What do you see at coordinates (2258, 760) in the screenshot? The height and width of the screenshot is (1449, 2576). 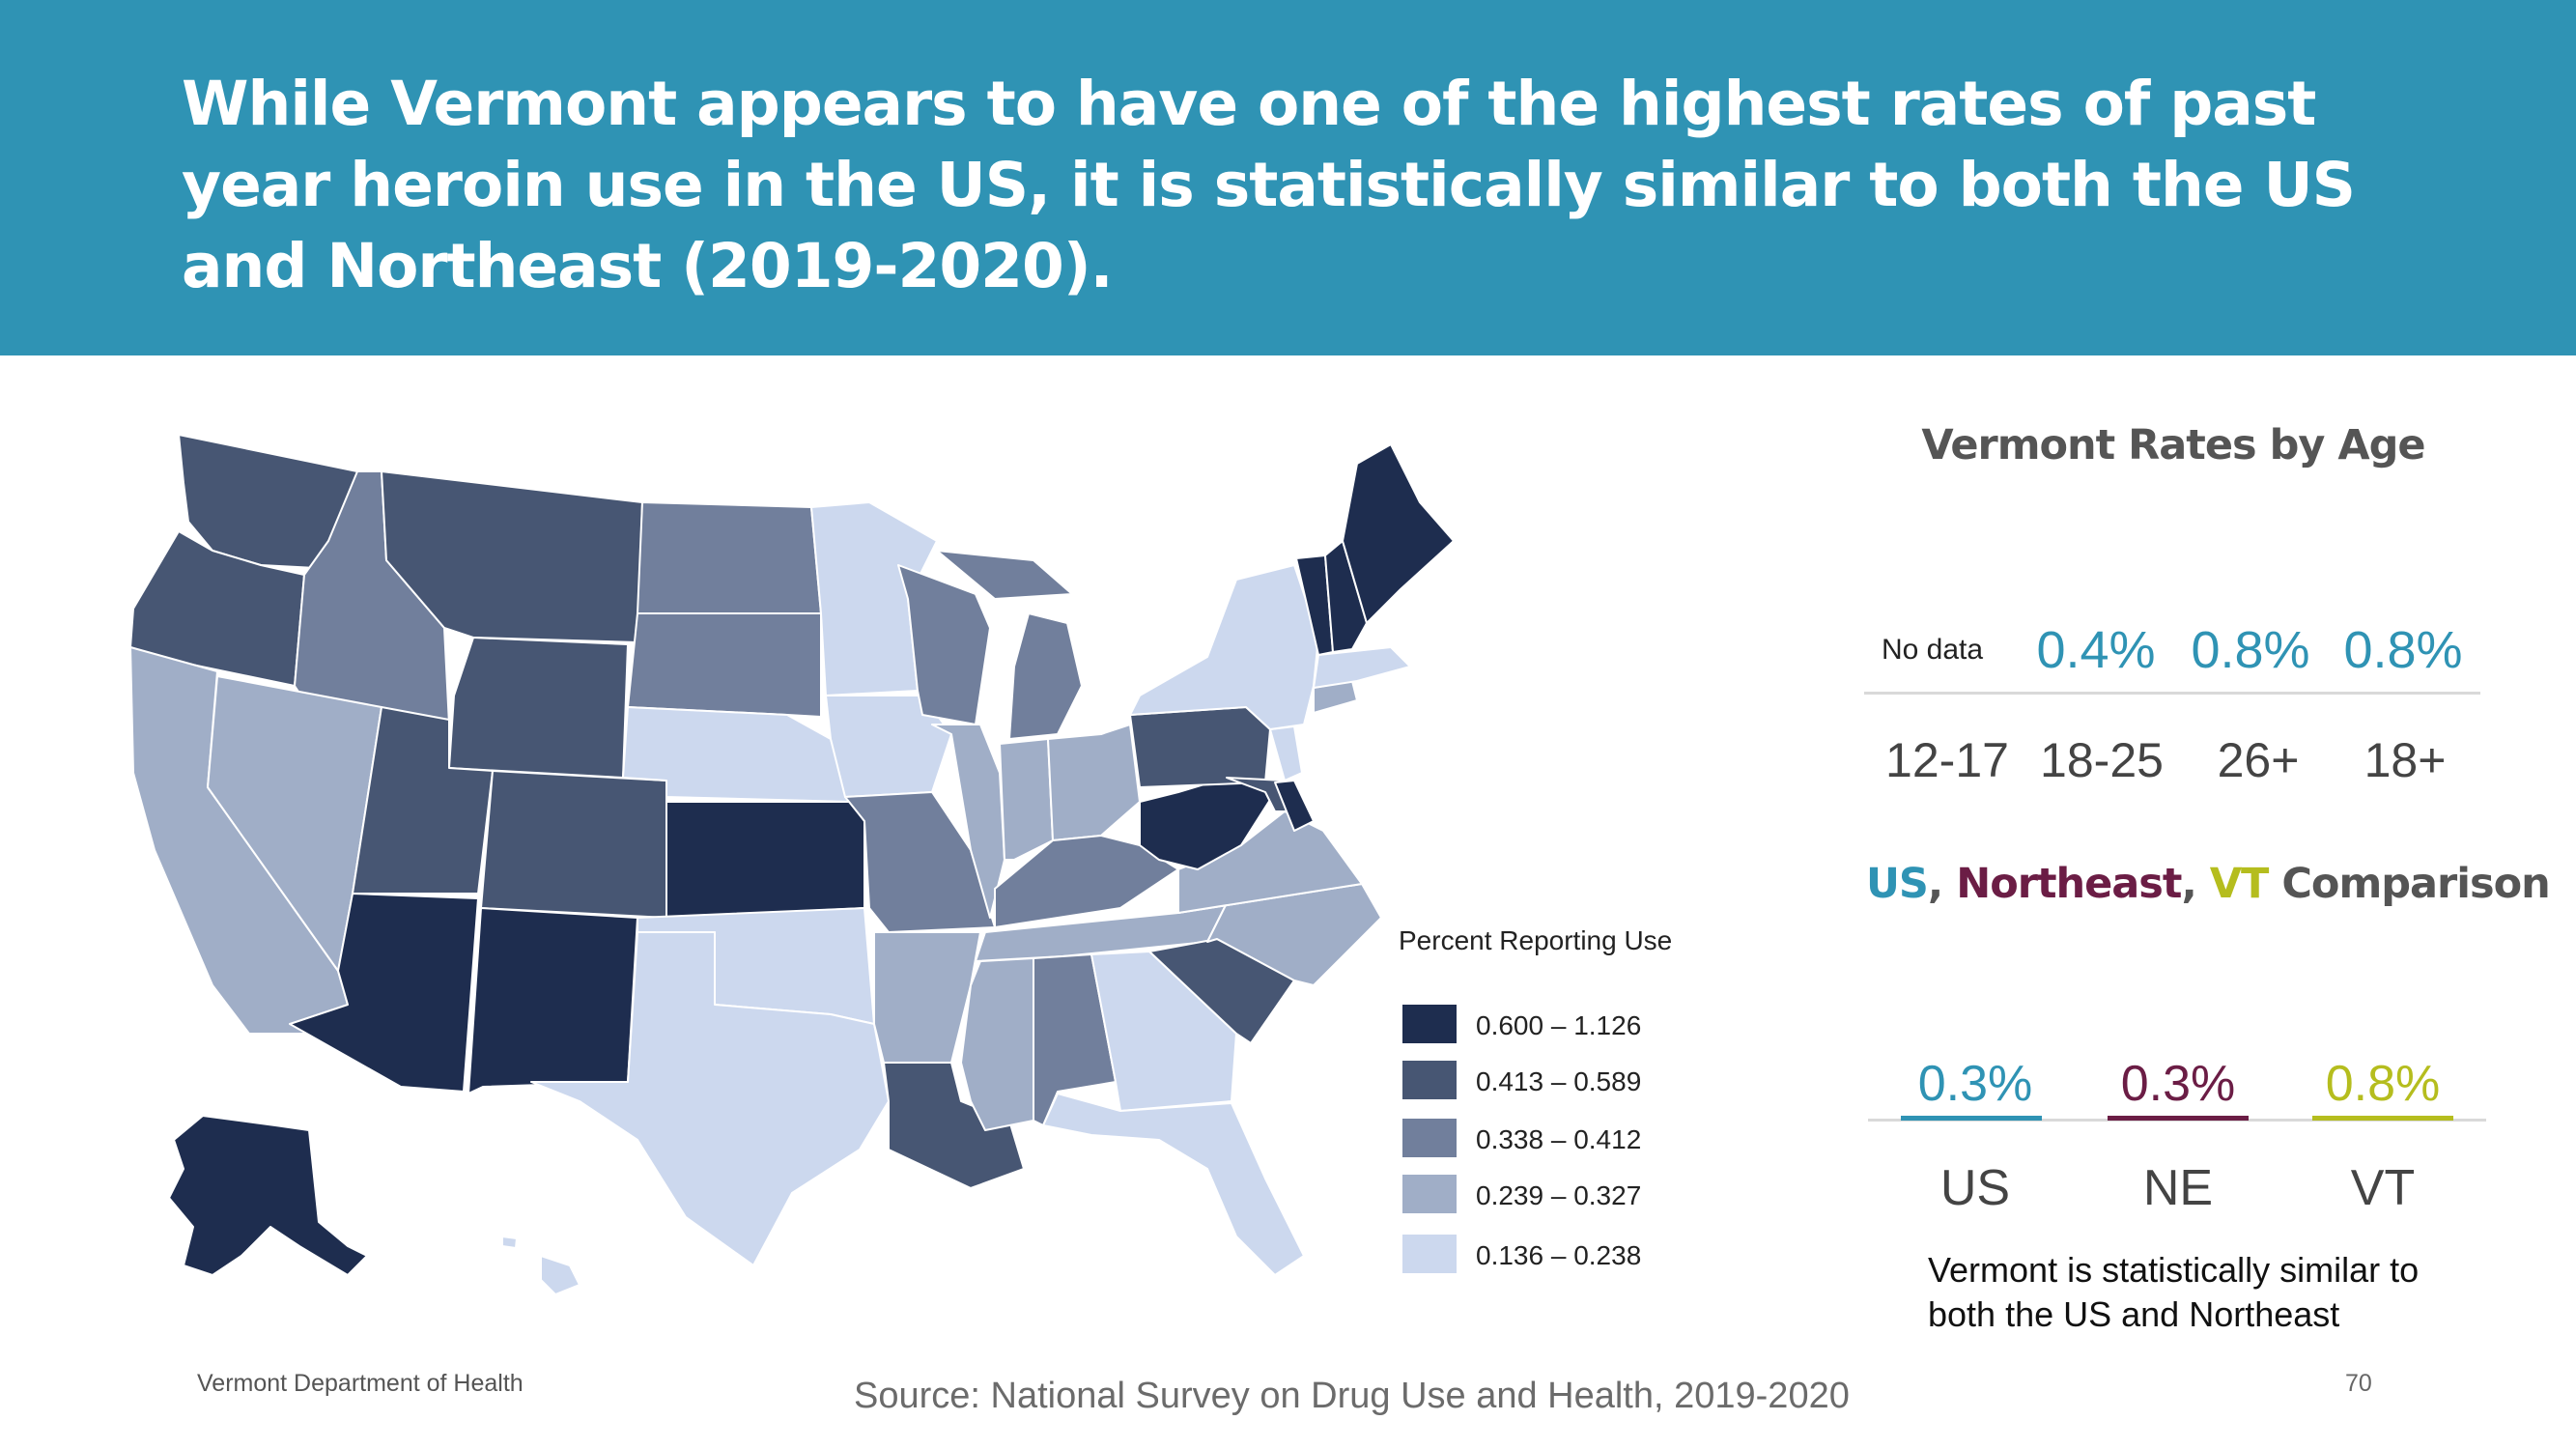 I see `age-label: 26+` at bounding box center [2258, 760].